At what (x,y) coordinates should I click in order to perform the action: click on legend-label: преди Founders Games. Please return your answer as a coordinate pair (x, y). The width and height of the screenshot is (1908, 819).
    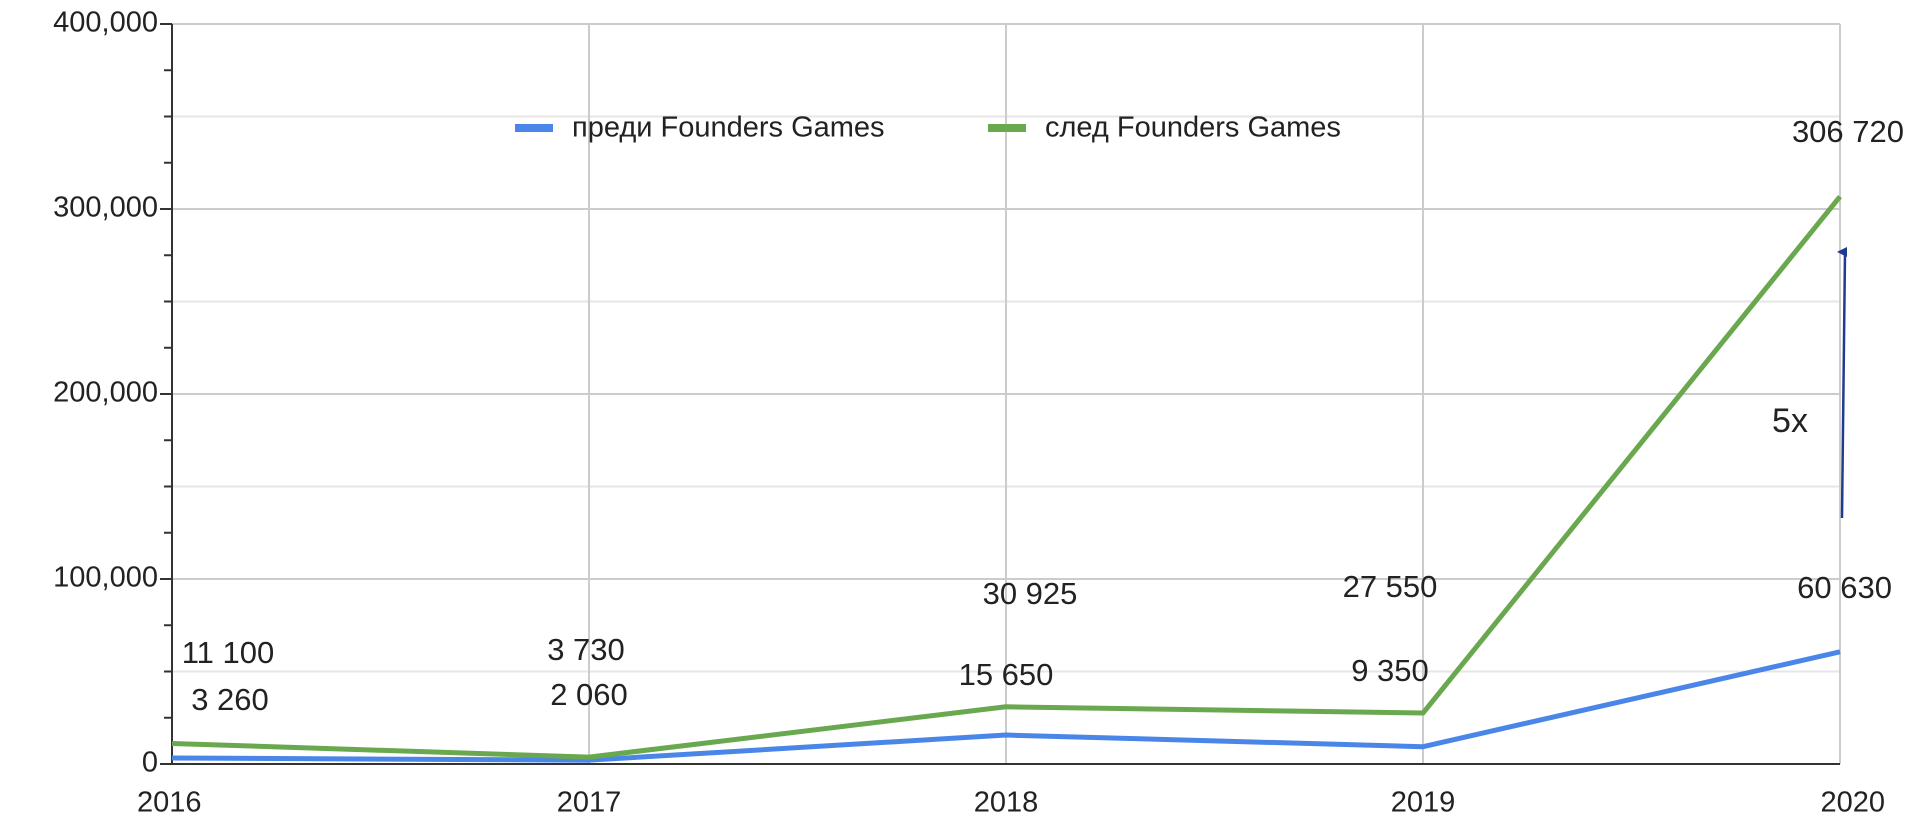
    Looking at the image, I should click on (728, 128).